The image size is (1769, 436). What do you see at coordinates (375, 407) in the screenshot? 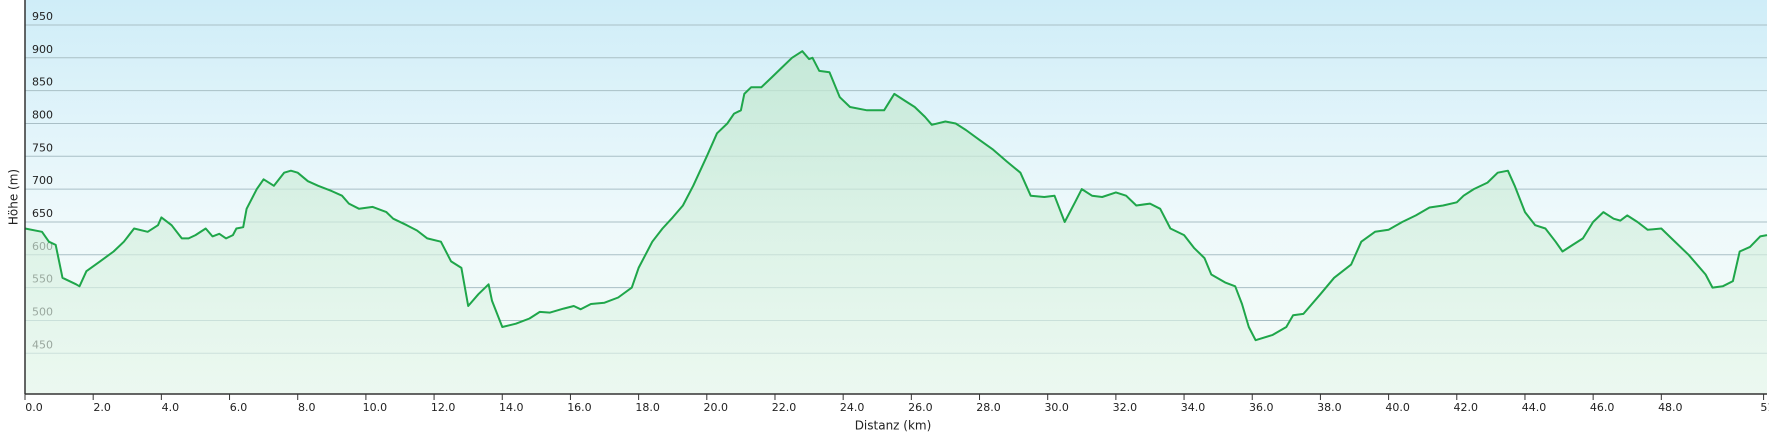
I see `x-tick-label: 10.0` at bounding box center [375, 407].